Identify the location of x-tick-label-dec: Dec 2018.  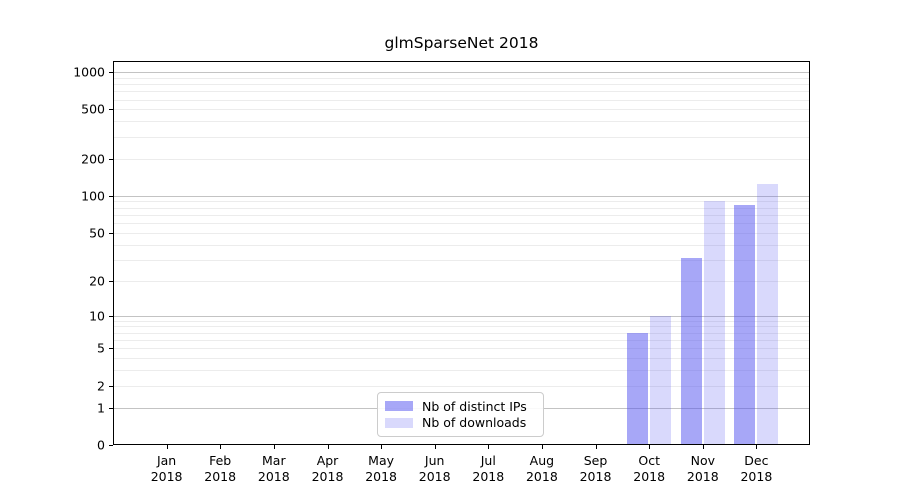
(756, 469).